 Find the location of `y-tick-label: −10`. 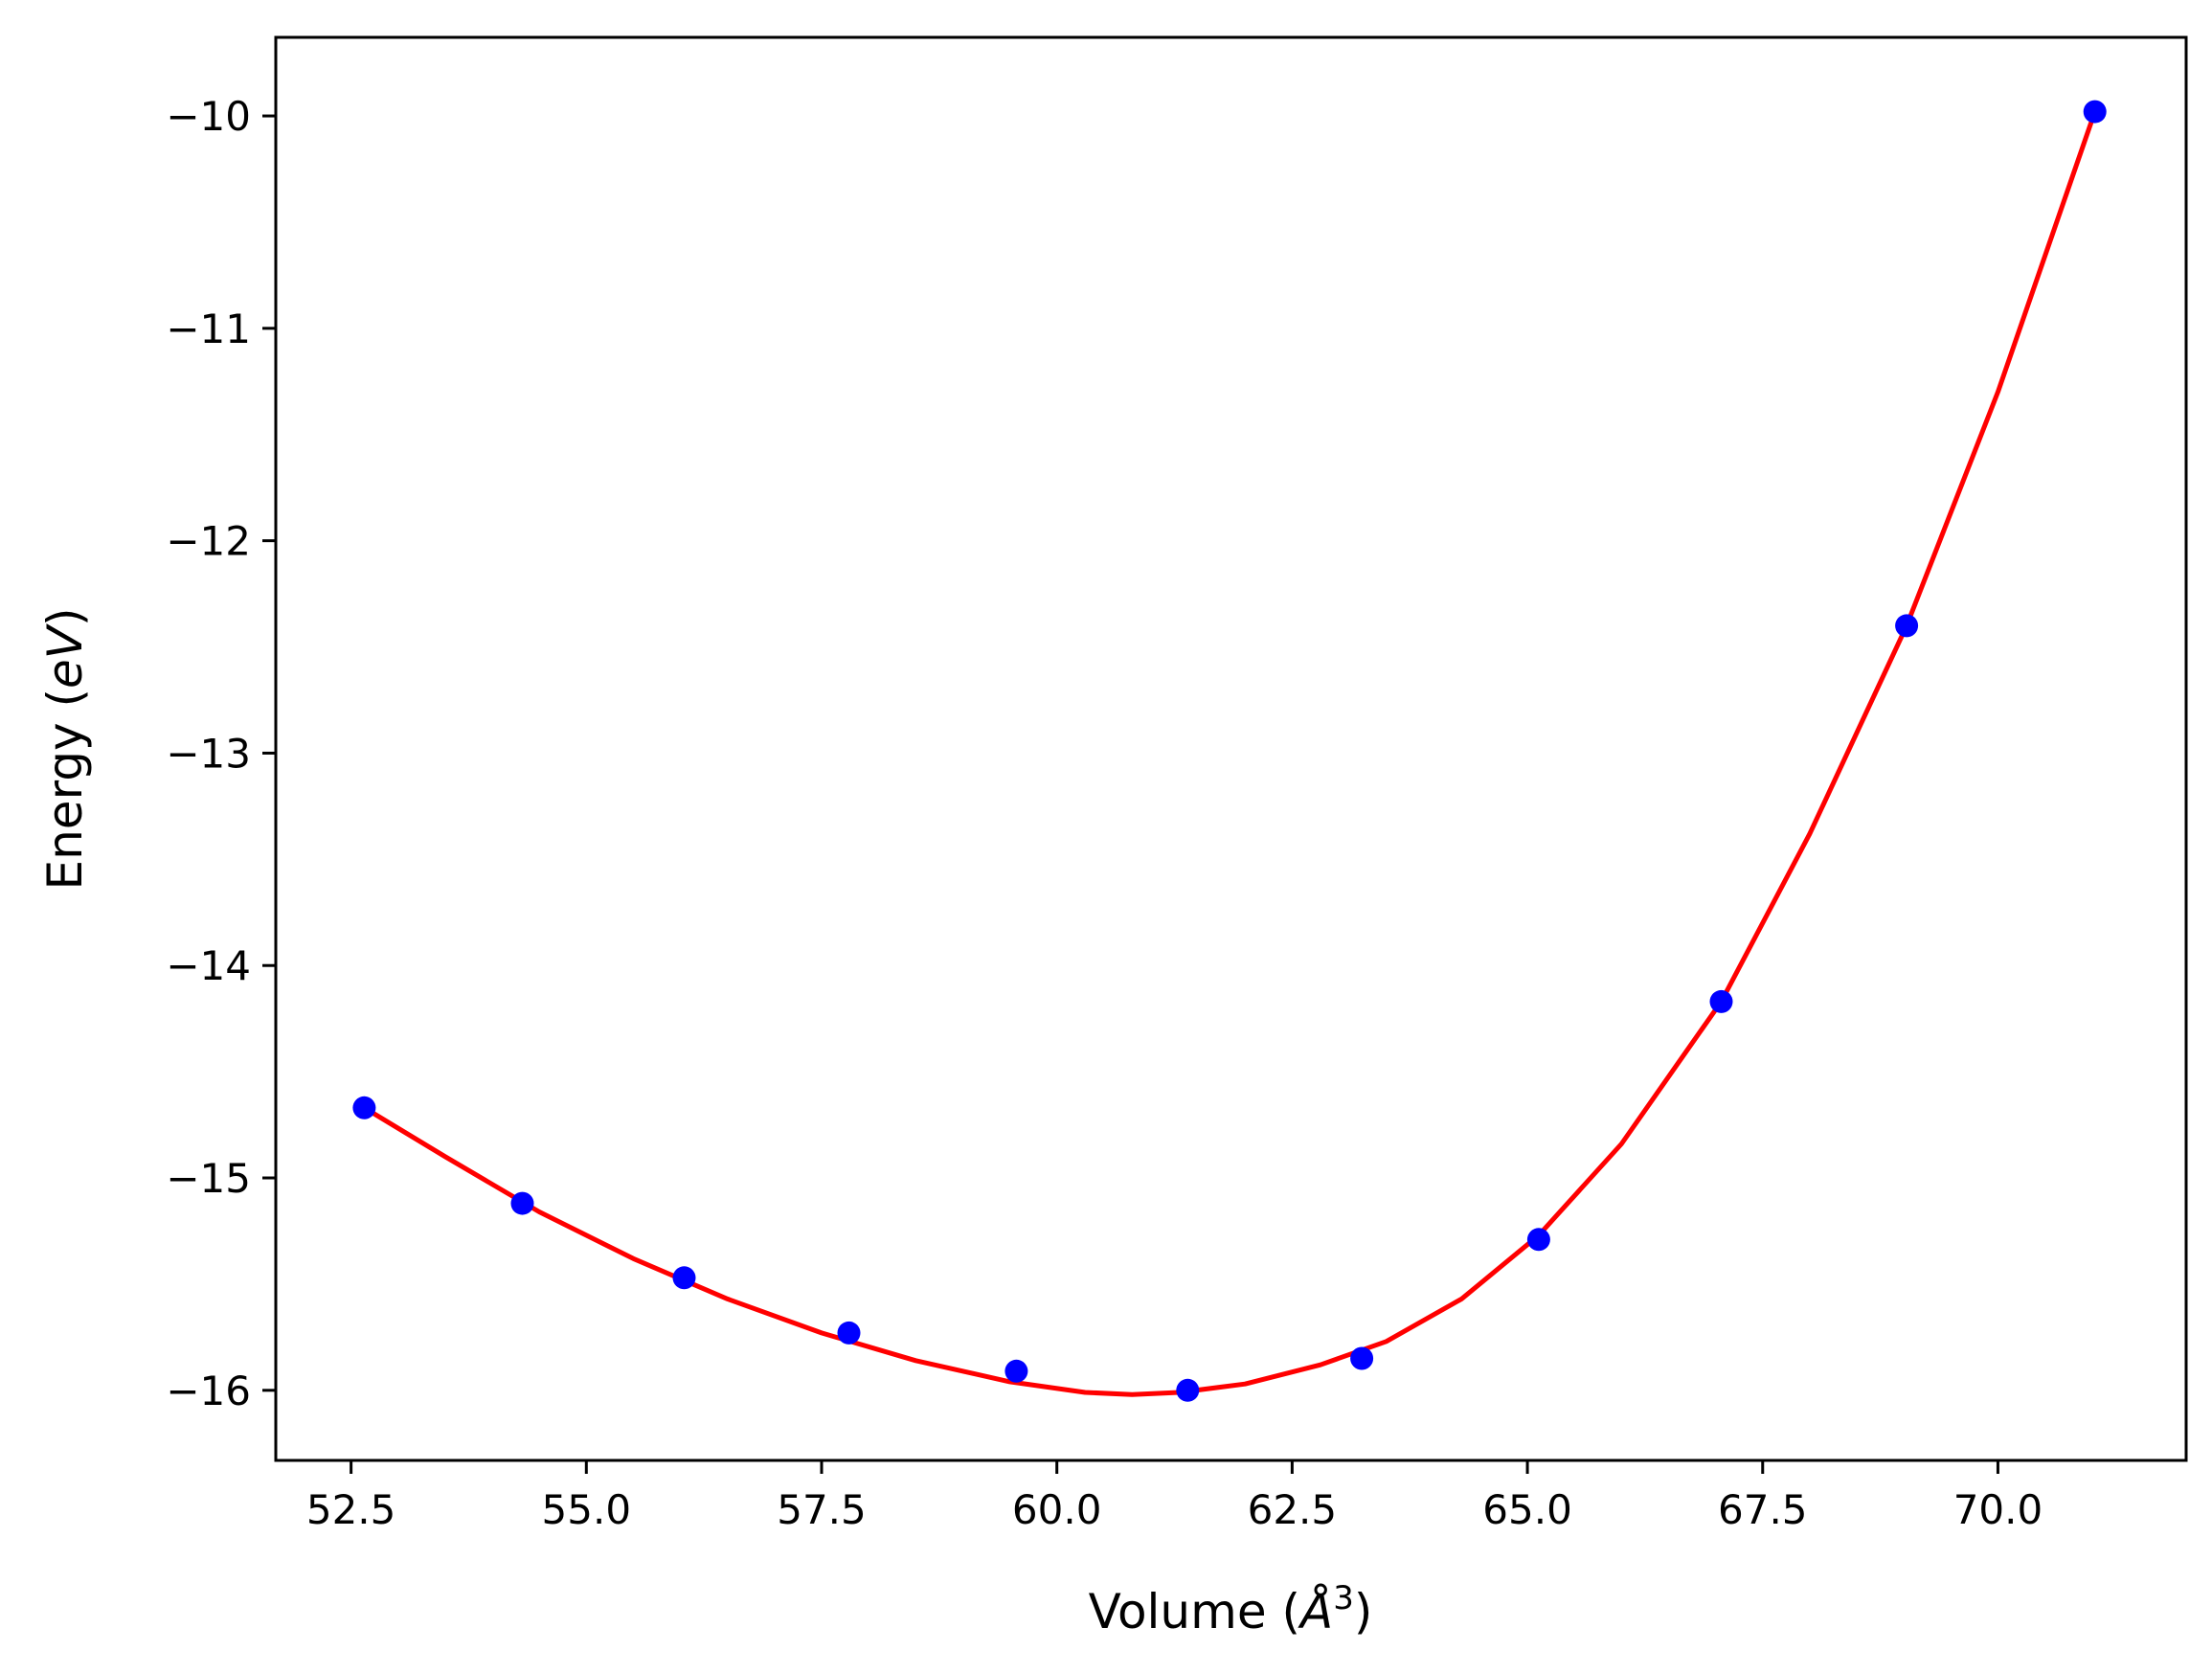

y-tick-label: −10 is located at coordinates (208, 116).